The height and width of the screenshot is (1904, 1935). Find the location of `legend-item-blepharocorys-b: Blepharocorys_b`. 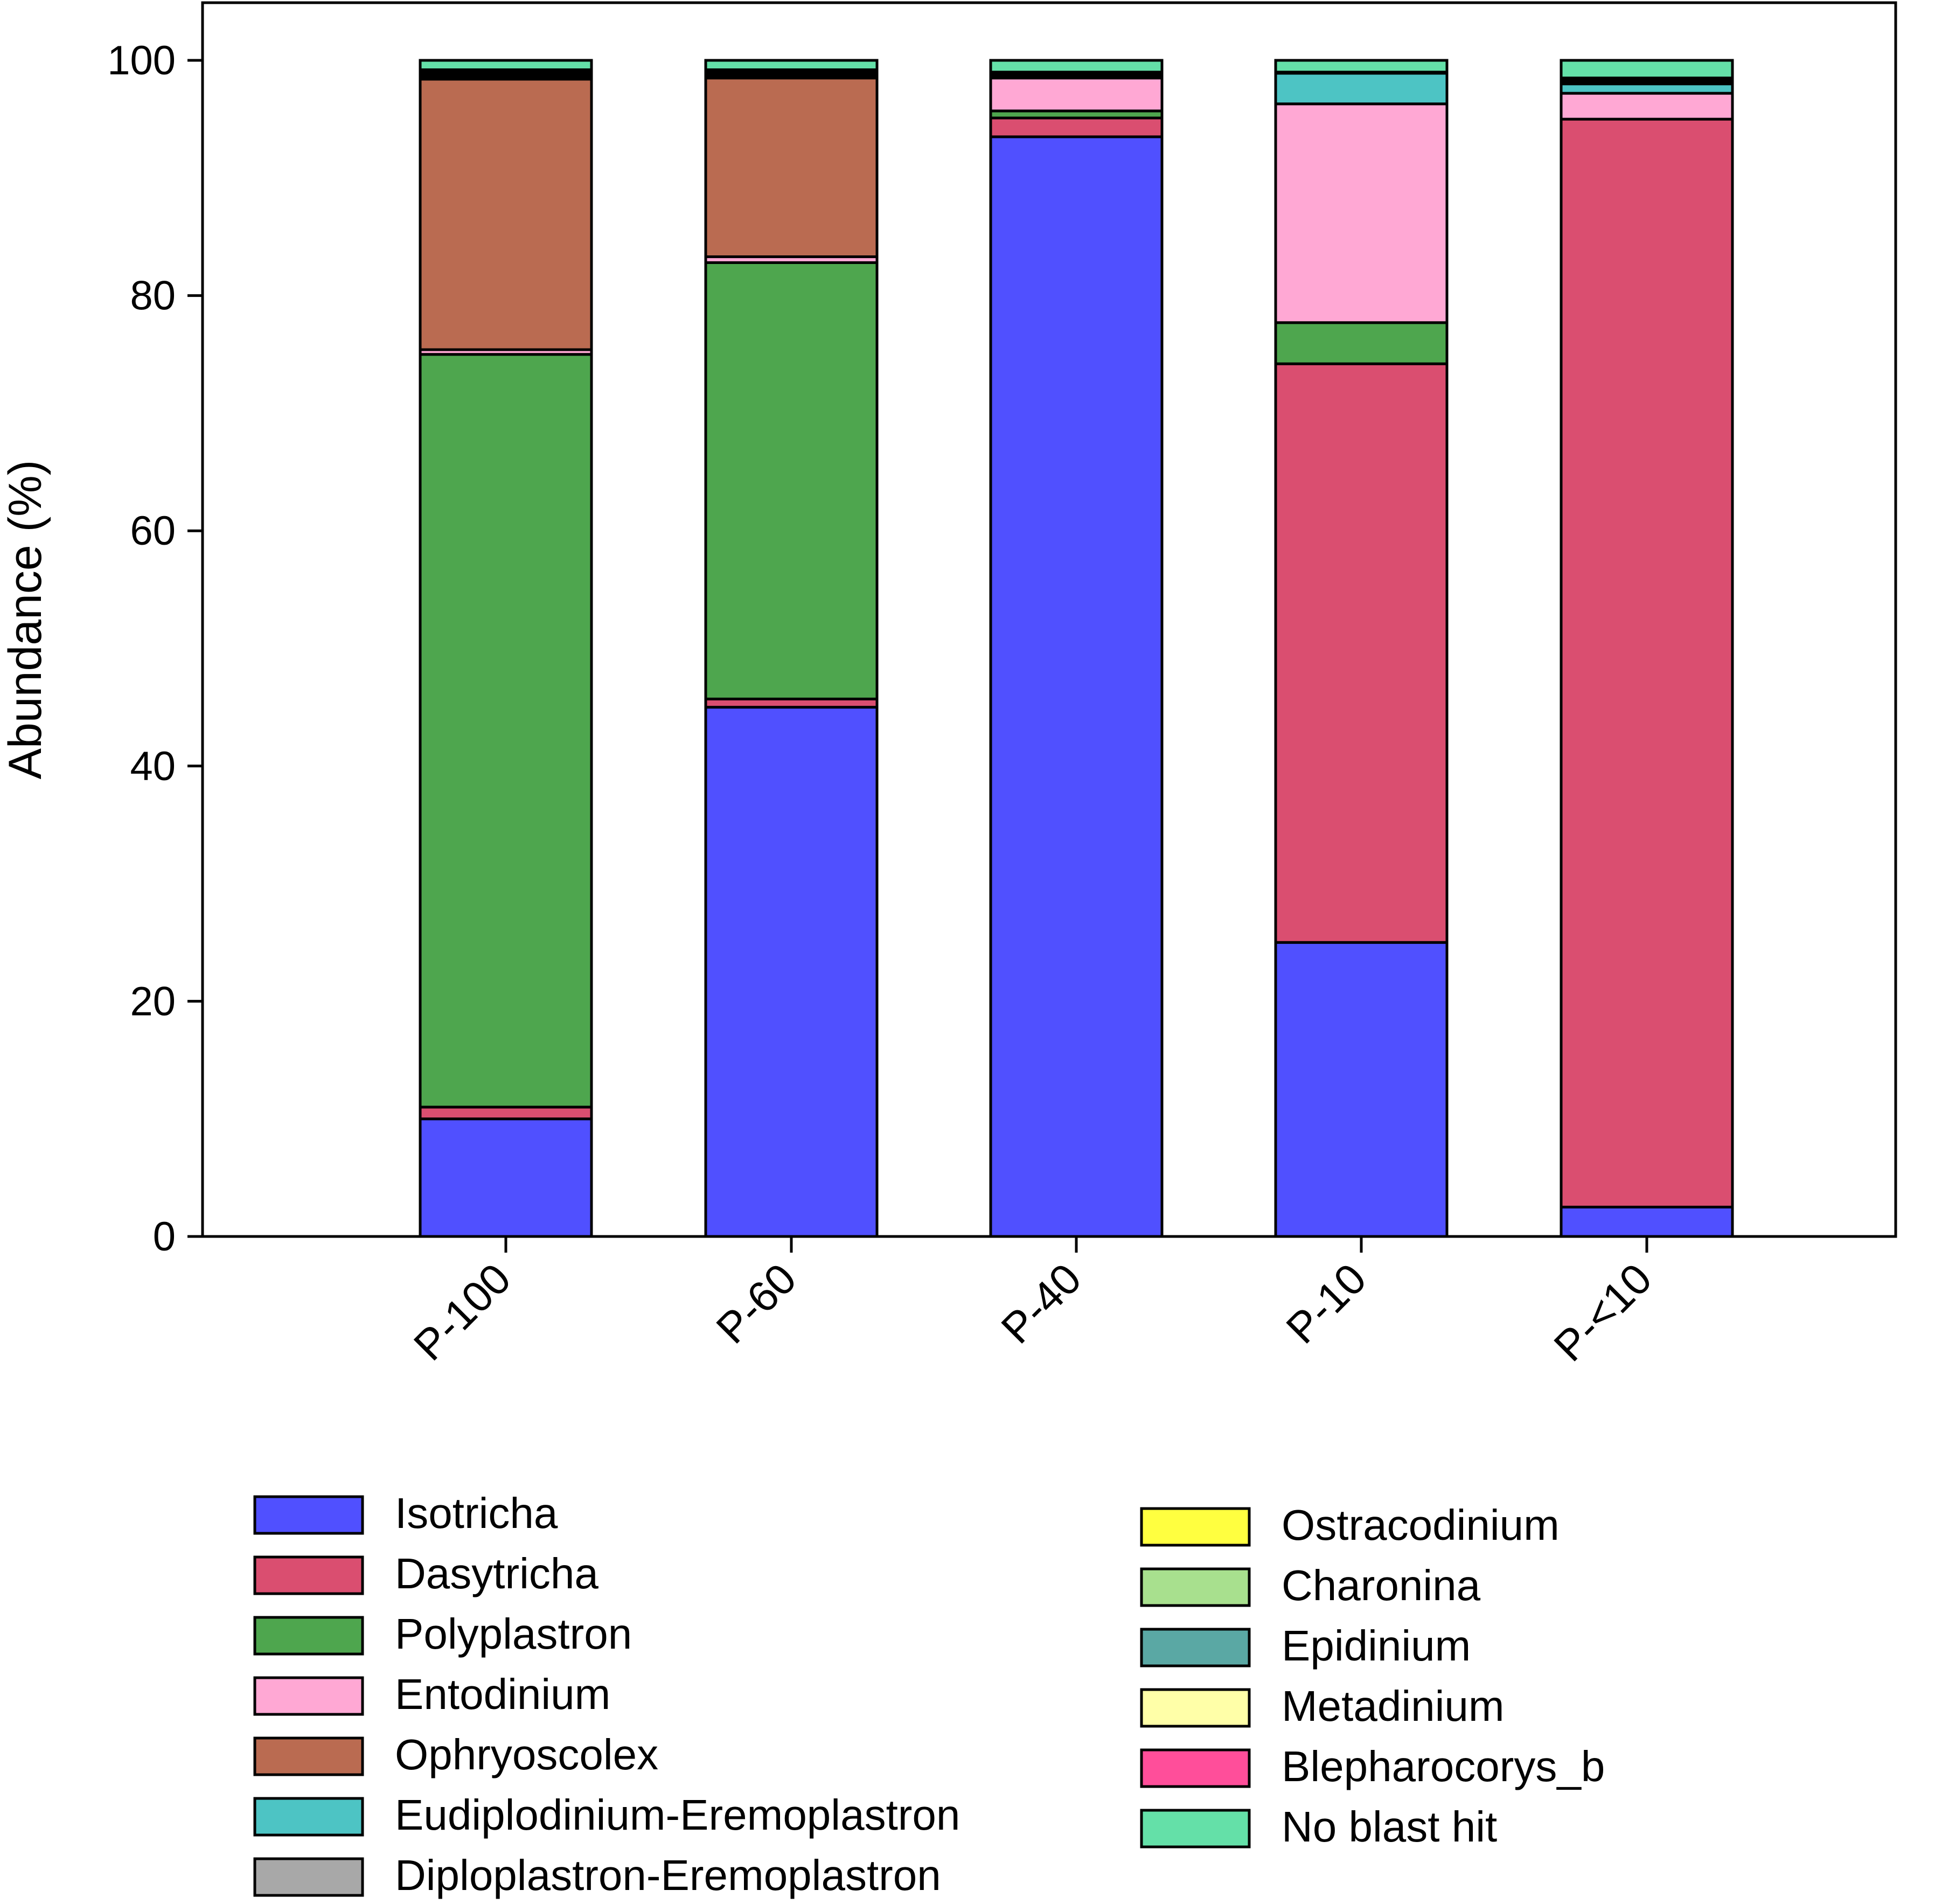

legend-item-blepharocorys-b: Blepharocorys_b is located at coordinates (1372, 1766).